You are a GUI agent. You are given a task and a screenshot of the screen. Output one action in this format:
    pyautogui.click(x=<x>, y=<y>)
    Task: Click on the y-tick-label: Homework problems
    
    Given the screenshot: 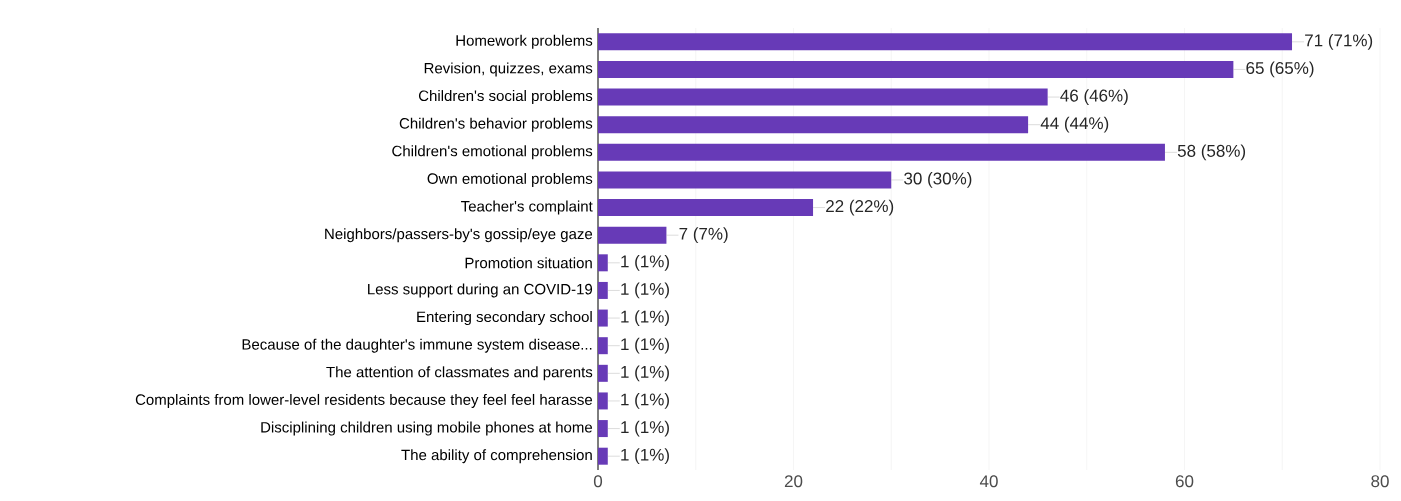 What is the action you would take?
    pyautogui.click(x=524, y=41)
    